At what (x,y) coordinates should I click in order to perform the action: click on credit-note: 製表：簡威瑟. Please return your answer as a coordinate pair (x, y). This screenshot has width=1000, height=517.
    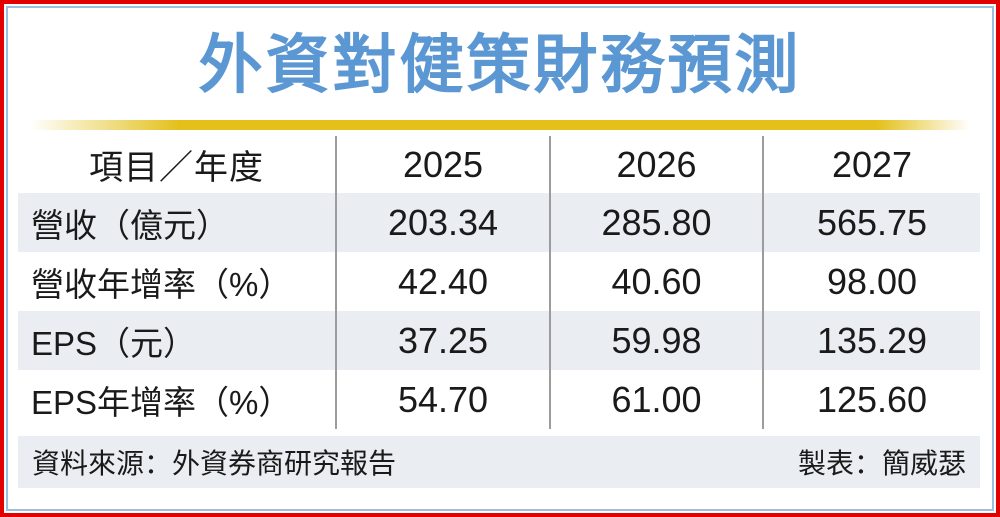
    Looking at the image, I should click on (881, 464).